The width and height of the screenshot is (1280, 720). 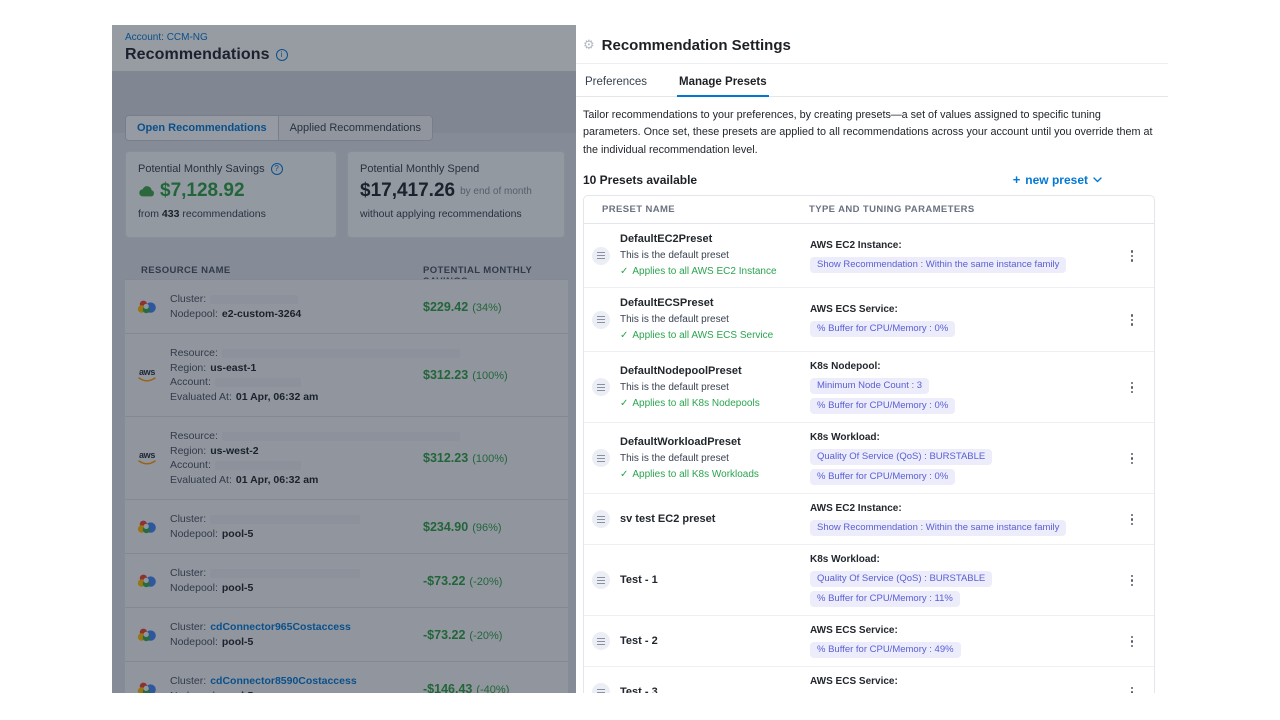 I want to click on info-icon: i, so click(x=281, y=55).